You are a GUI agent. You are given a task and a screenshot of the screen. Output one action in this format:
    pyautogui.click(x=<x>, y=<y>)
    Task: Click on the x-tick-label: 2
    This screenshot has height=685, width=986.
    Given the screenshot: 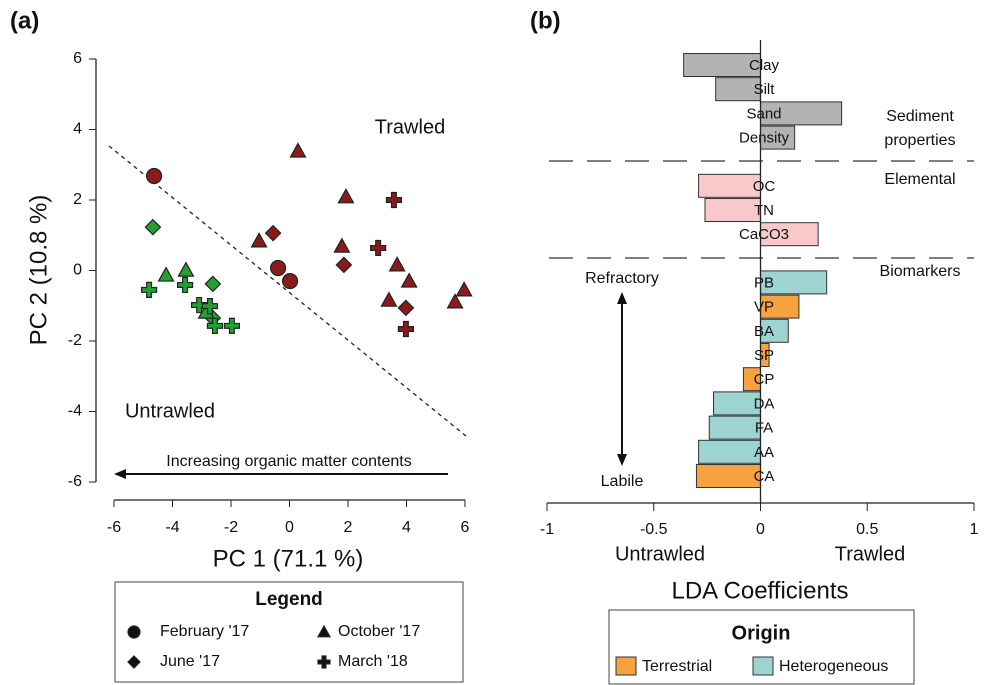 What is the action you would take?
    pyautogui.click(x=348, y=527)
    